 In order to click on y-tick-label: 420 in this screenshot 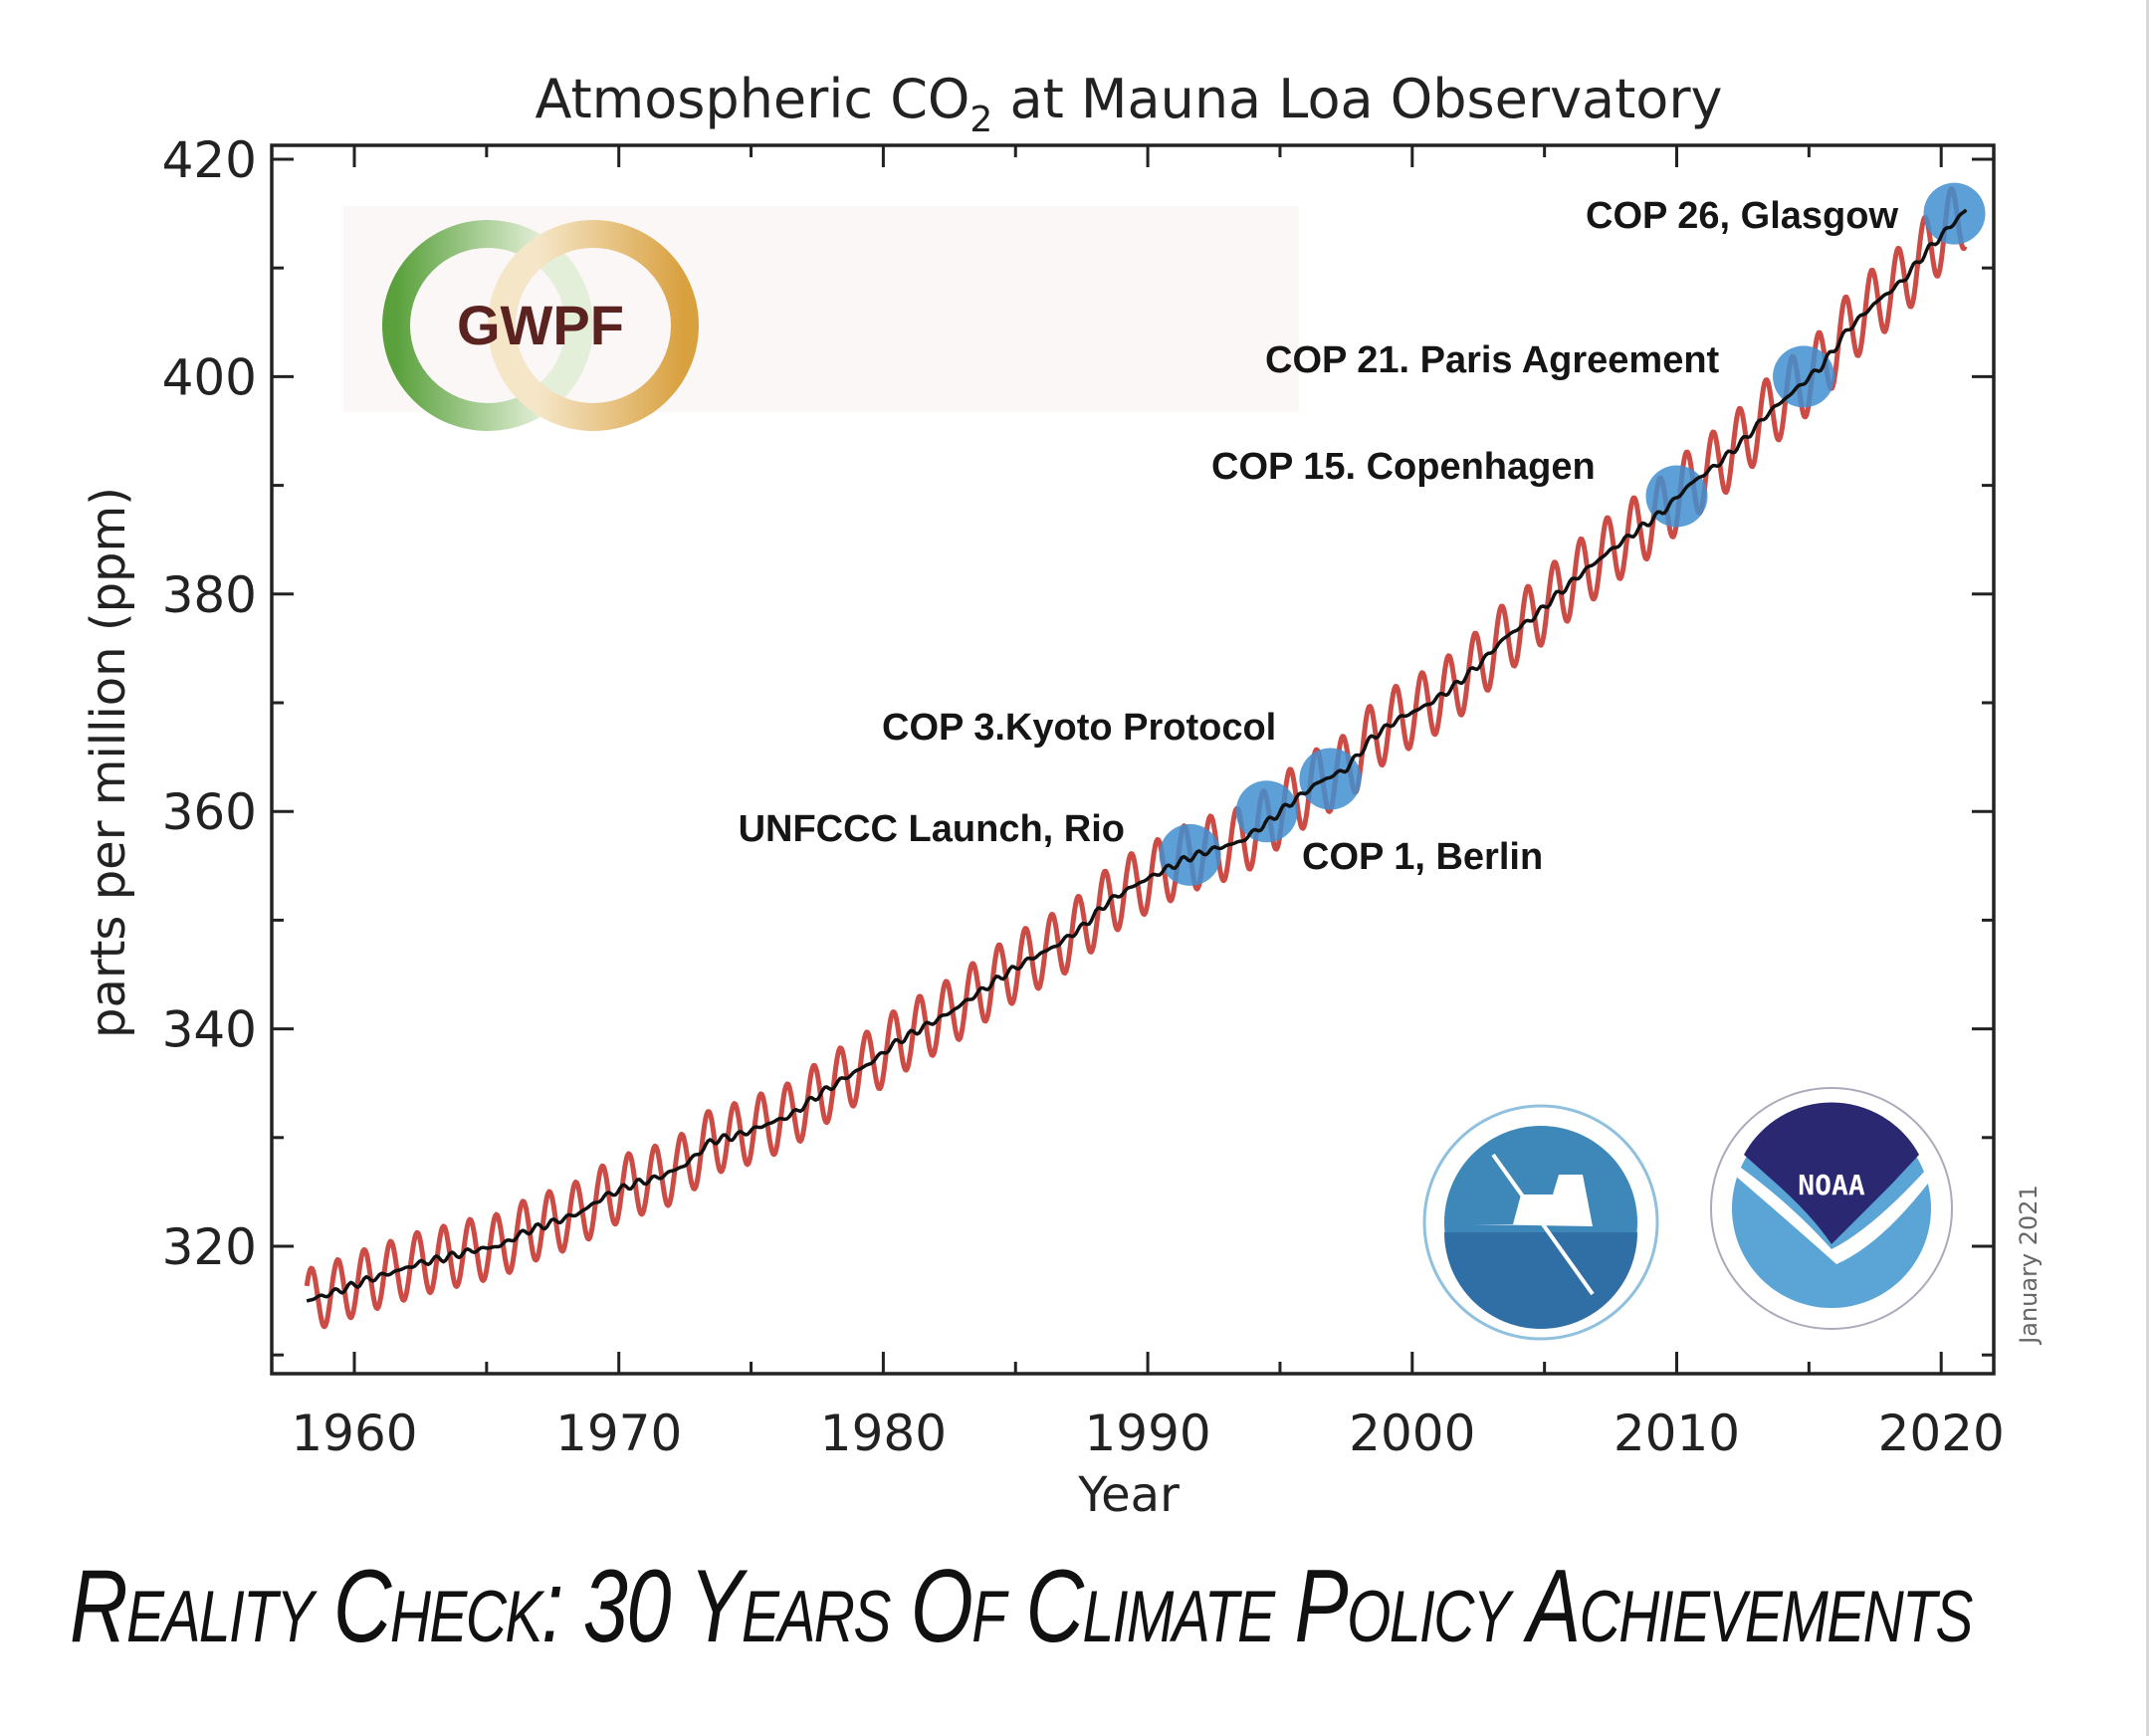, I will do `click(210, 160)`.